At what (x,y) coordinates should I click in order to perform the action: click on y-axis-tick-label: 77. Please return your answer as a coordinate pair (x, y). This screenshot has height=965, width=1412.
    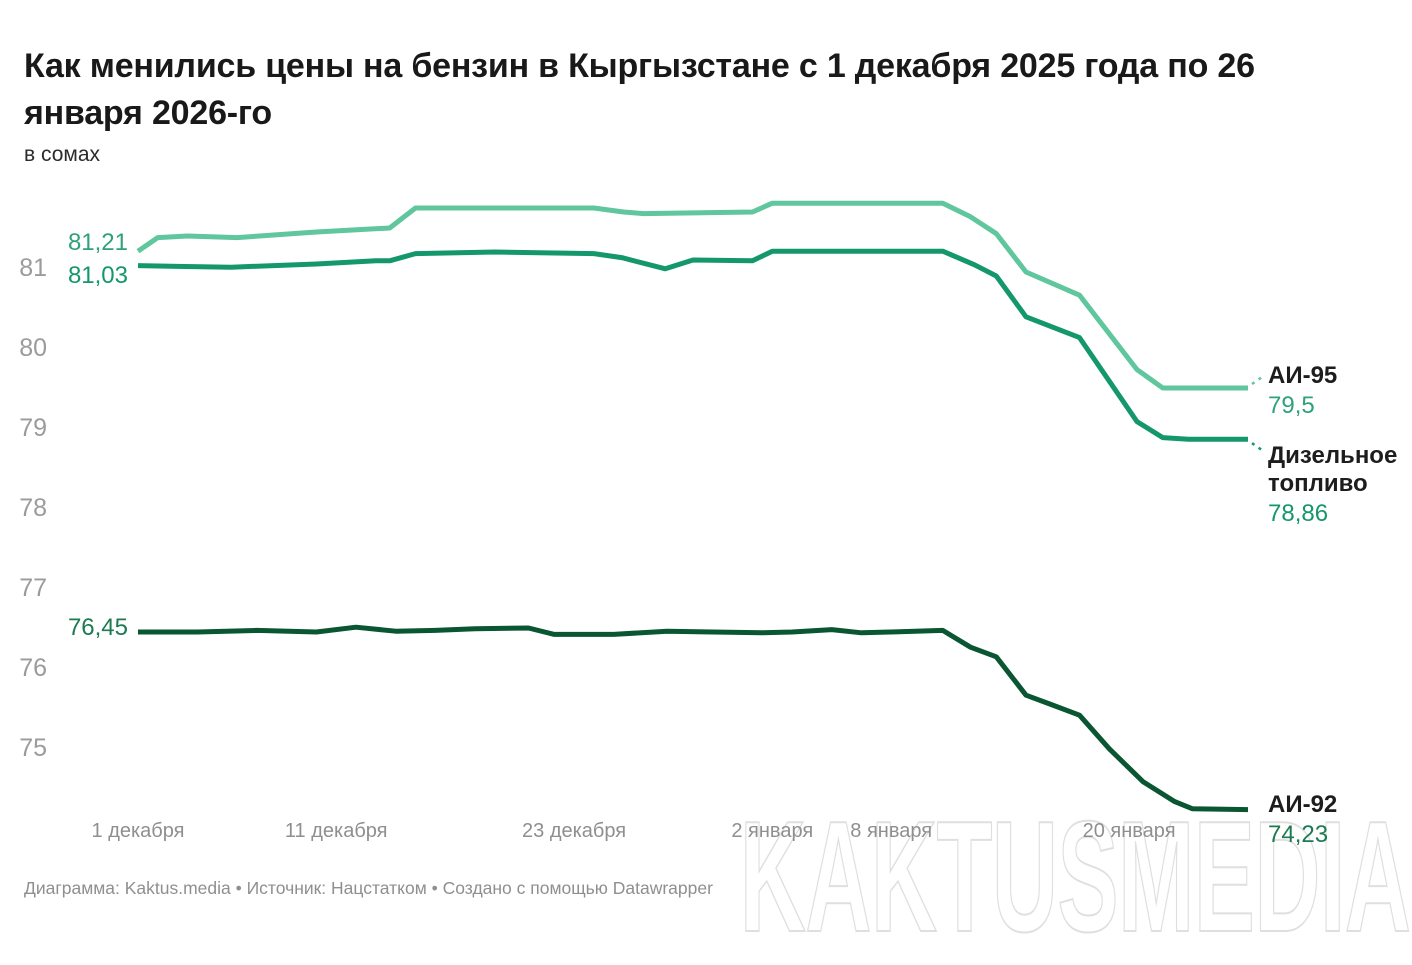
    Looking at the image, I should click on (33, 588).